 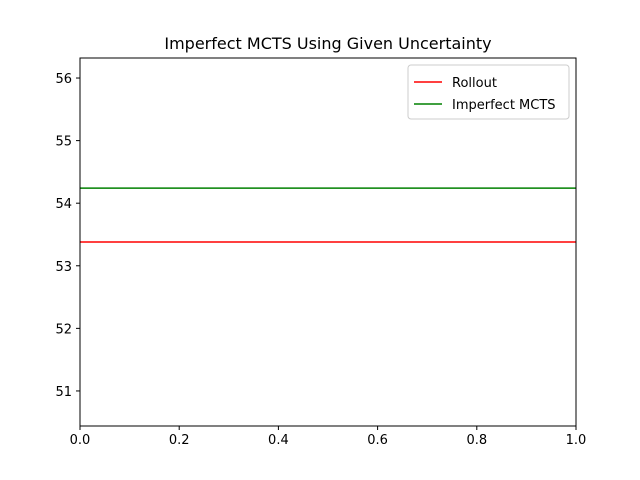 I want to click on series-layer, so click(x=328, y=215).